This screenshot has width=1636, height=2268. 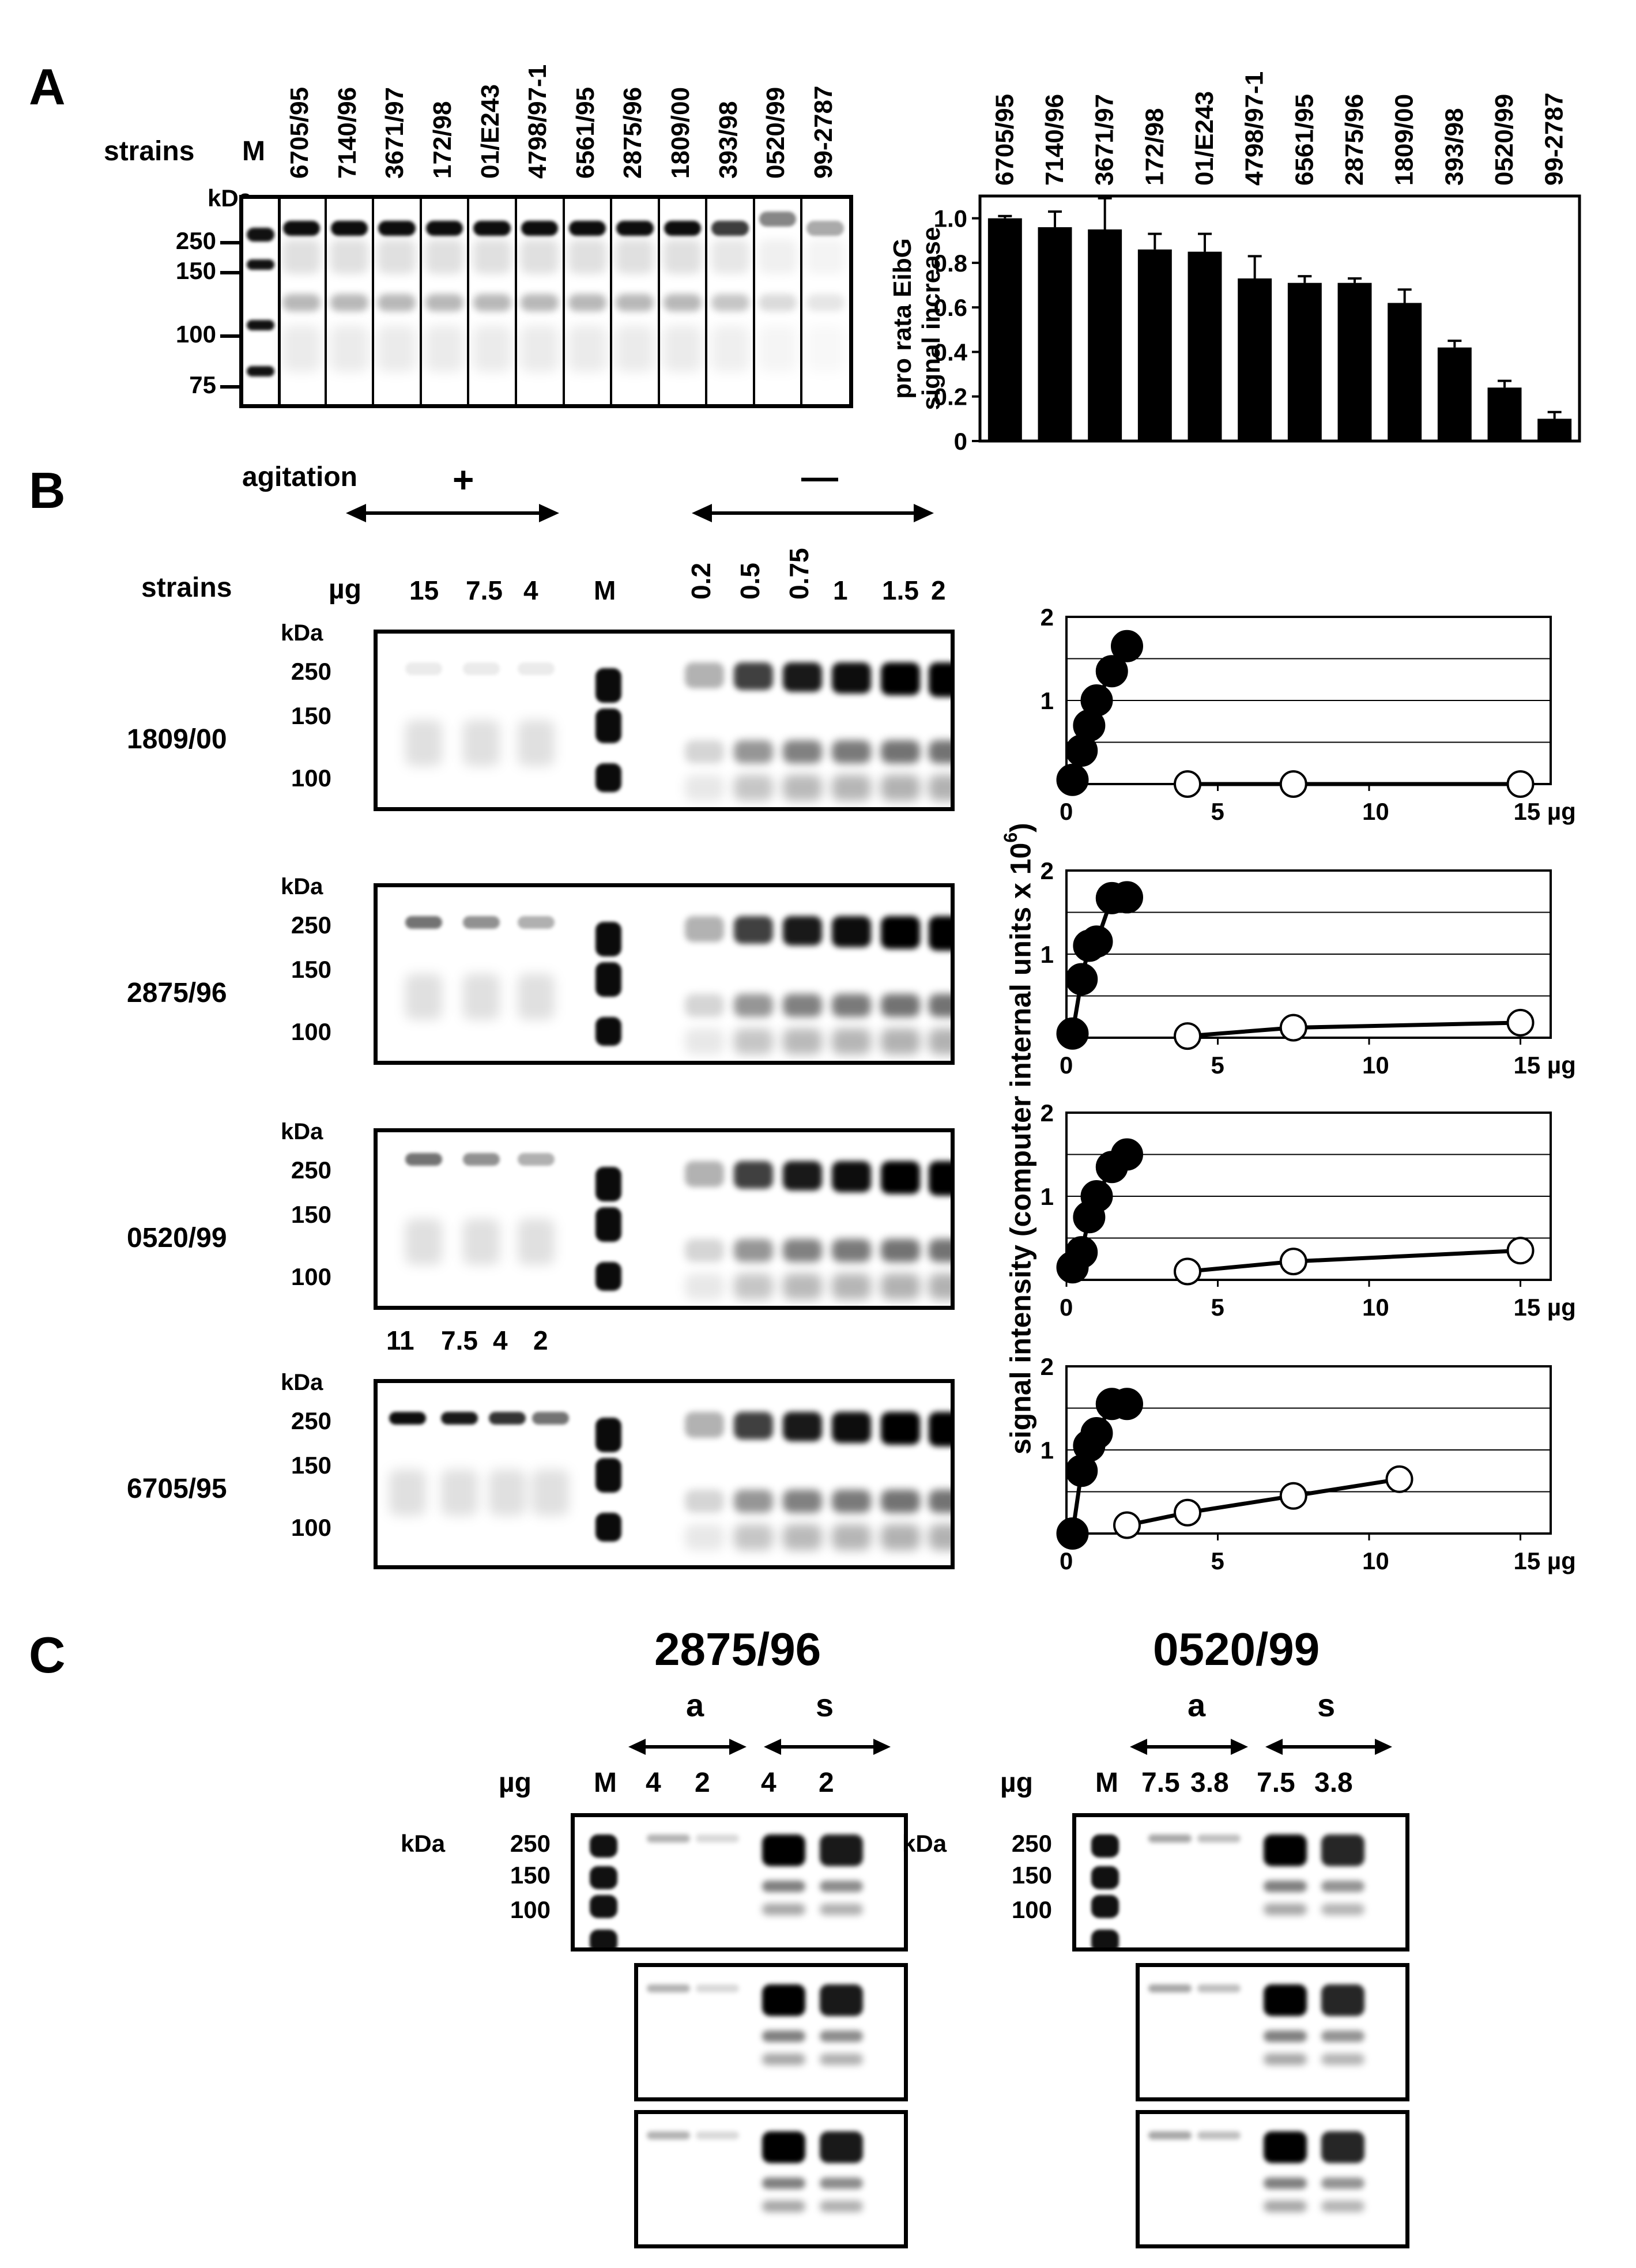 I want to click on x-tick-label: 10, so click(x=1375, y=1307).